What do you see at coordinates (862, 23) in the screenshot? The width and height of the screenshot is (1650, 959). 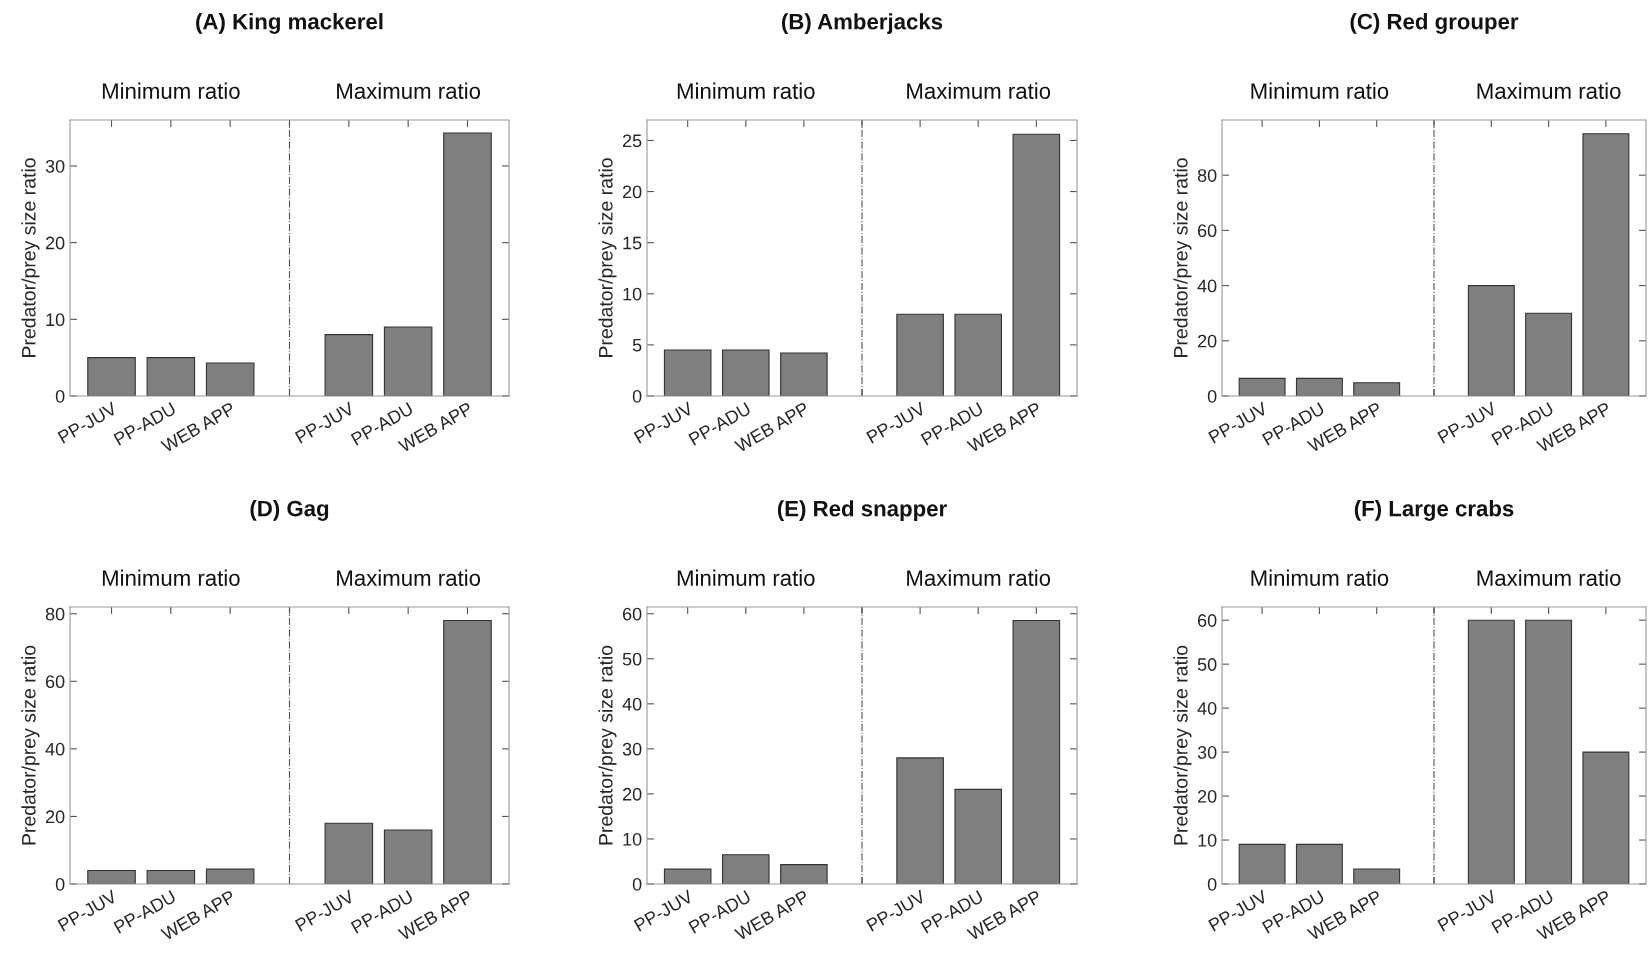 I see `chart-title: (B) Amberjacks` at bounding box center [862, 23].